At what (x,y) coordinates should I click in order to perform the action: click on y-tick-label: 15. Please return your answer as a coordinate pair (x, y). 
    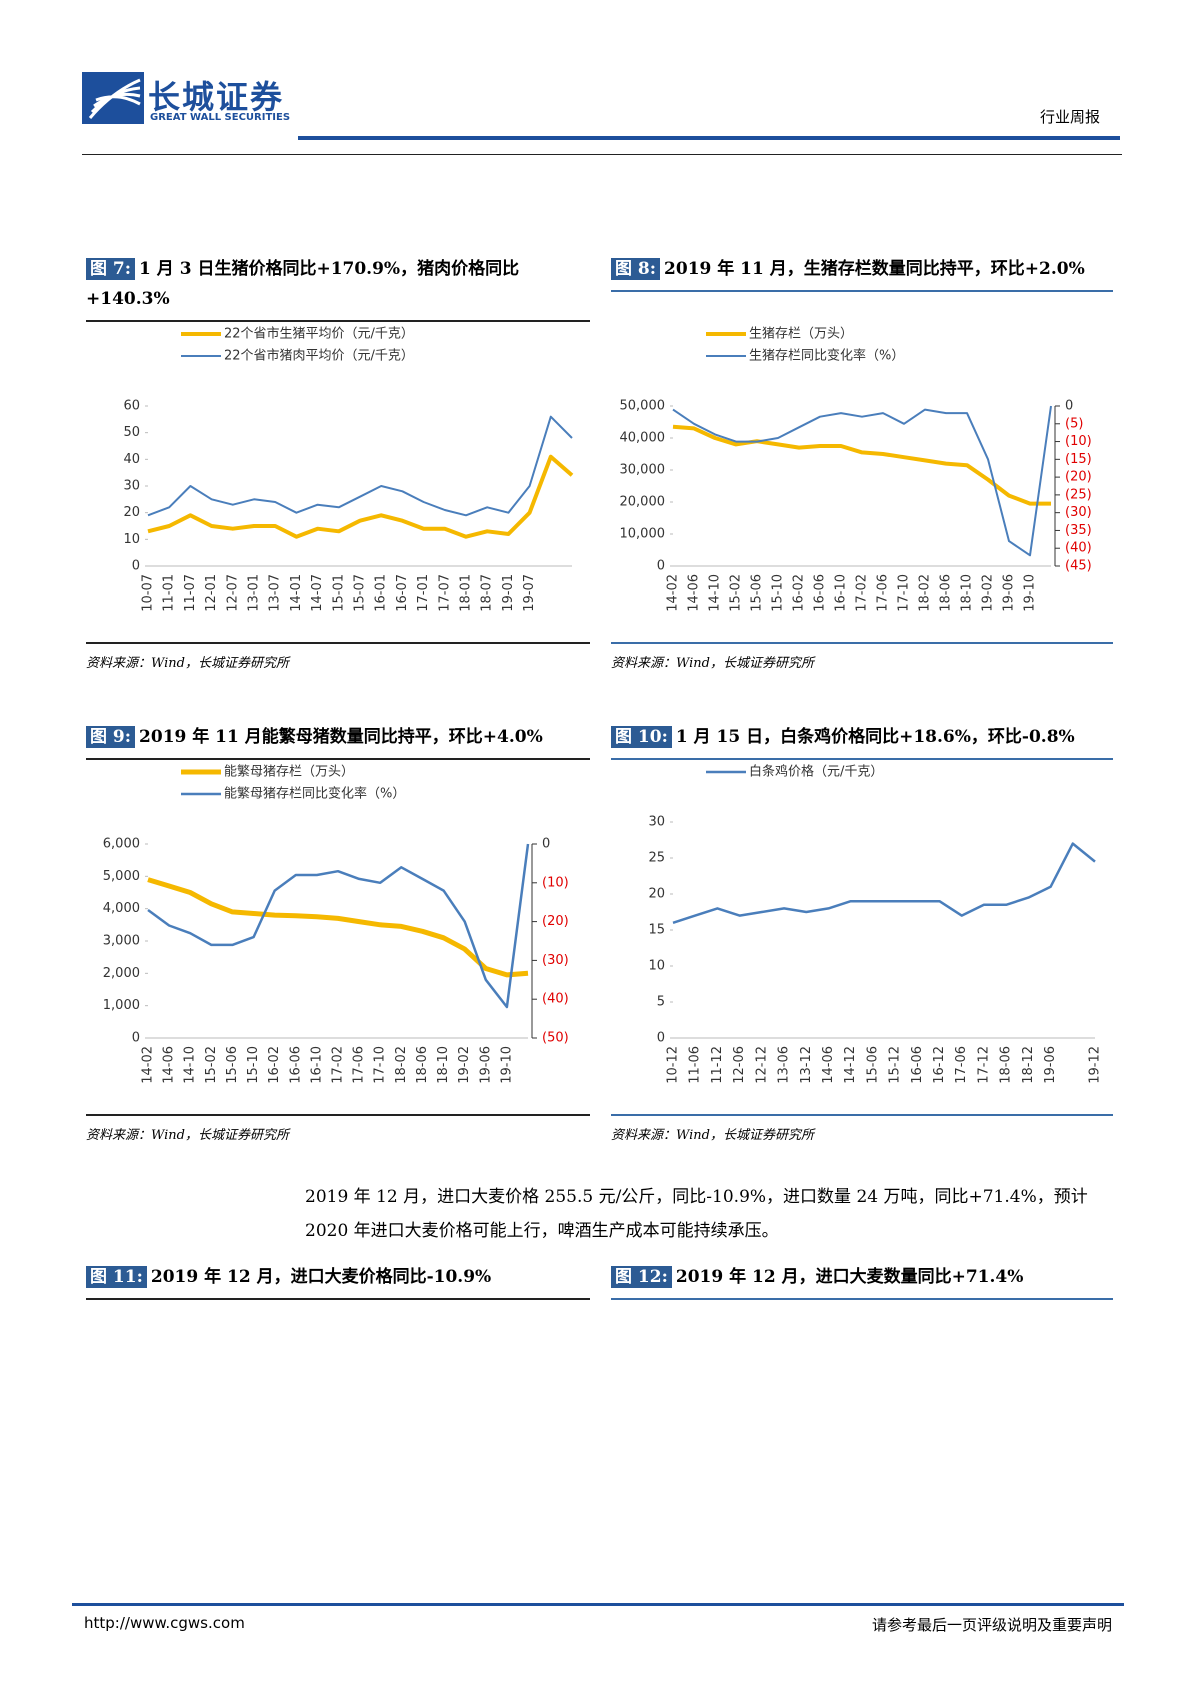
    Looking at the image, I should click on (656, 930).